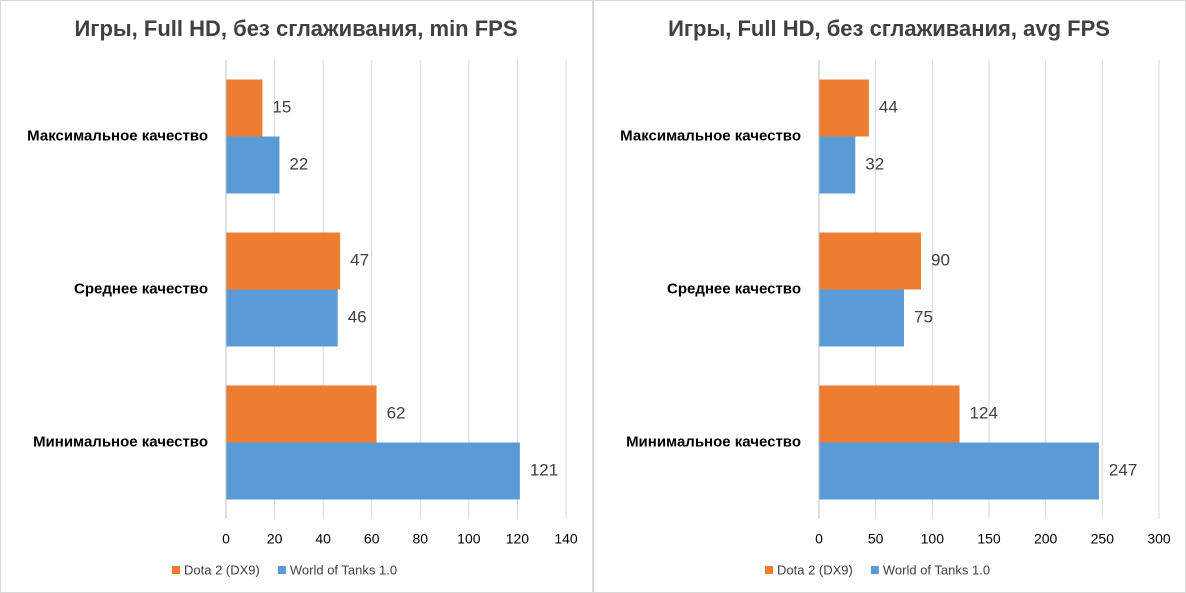  Describe the element at coordinates (1123, 469) in the screenshot. I see `value-label: 247` at that location.